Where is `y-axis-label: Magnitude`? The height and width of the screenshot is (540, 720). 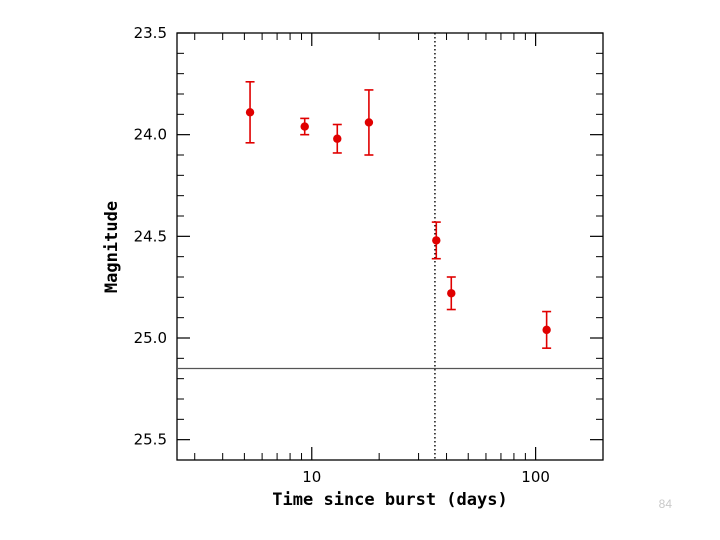 y-axis-label: Magnitude is located at coordinates (112, 247).